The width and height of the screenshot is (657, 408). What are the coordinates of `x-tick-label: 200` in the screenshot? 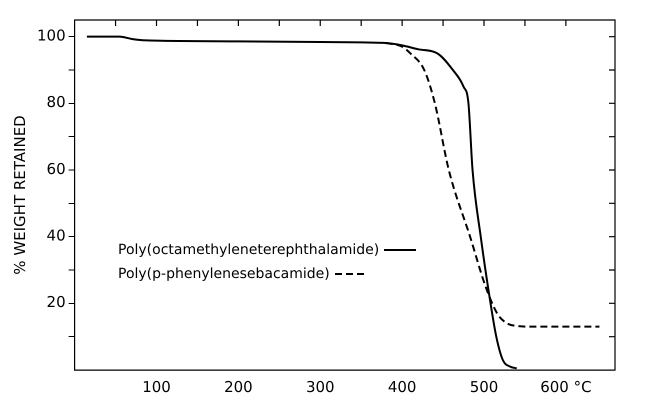 It's located at (238, 387).